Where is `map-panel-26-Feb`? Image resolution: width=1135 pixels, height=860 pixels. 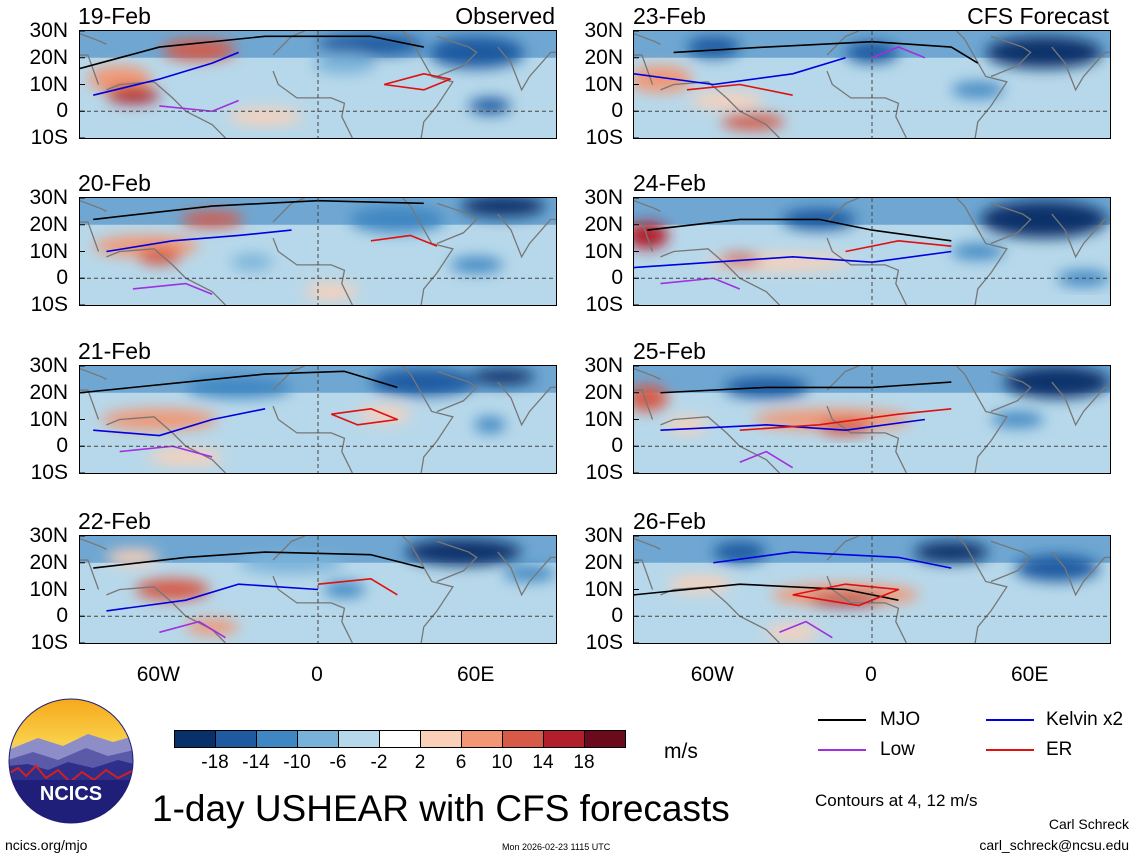 map-panel-26-Feb is located at coordinates (872, 589).